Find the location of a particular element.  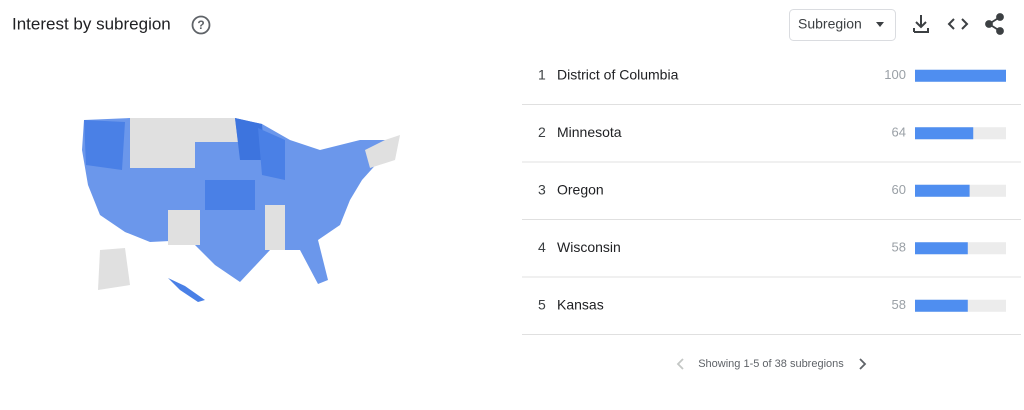

pagination: Showing 1-5 of 38 subregions is located at coordinates (771, 364).